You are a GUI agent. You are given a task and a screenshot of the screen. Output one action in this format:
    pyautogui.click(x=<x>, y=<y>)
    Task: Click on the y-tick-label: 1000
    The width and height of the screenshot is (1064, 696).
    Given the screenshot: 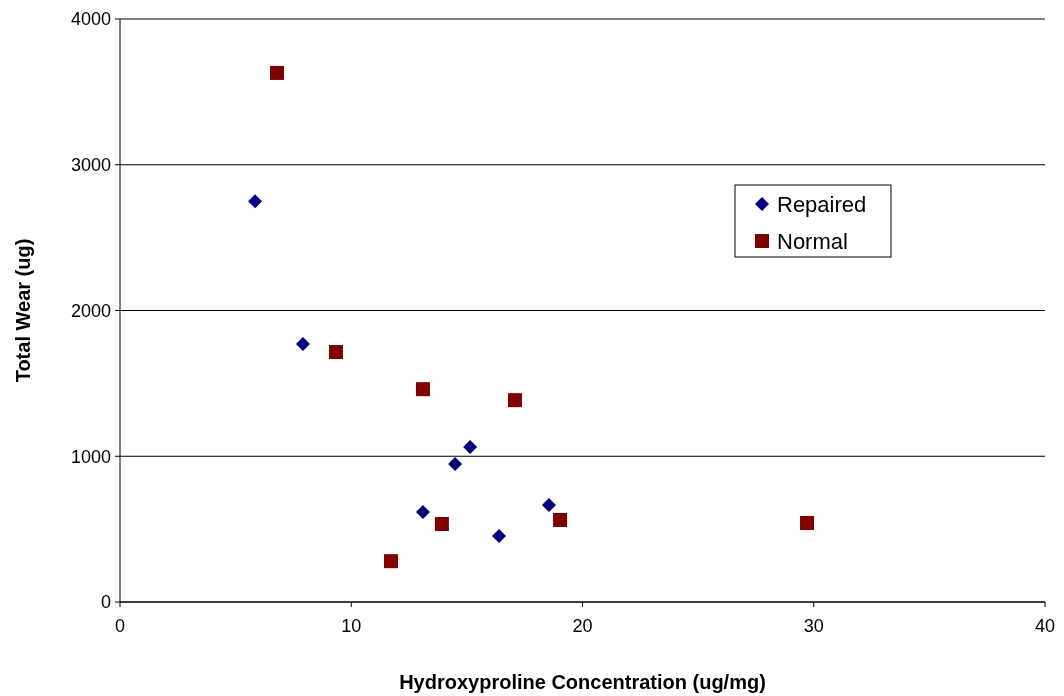 What is the action you would take?
    pyautogui.click(x=90, y=456)
    